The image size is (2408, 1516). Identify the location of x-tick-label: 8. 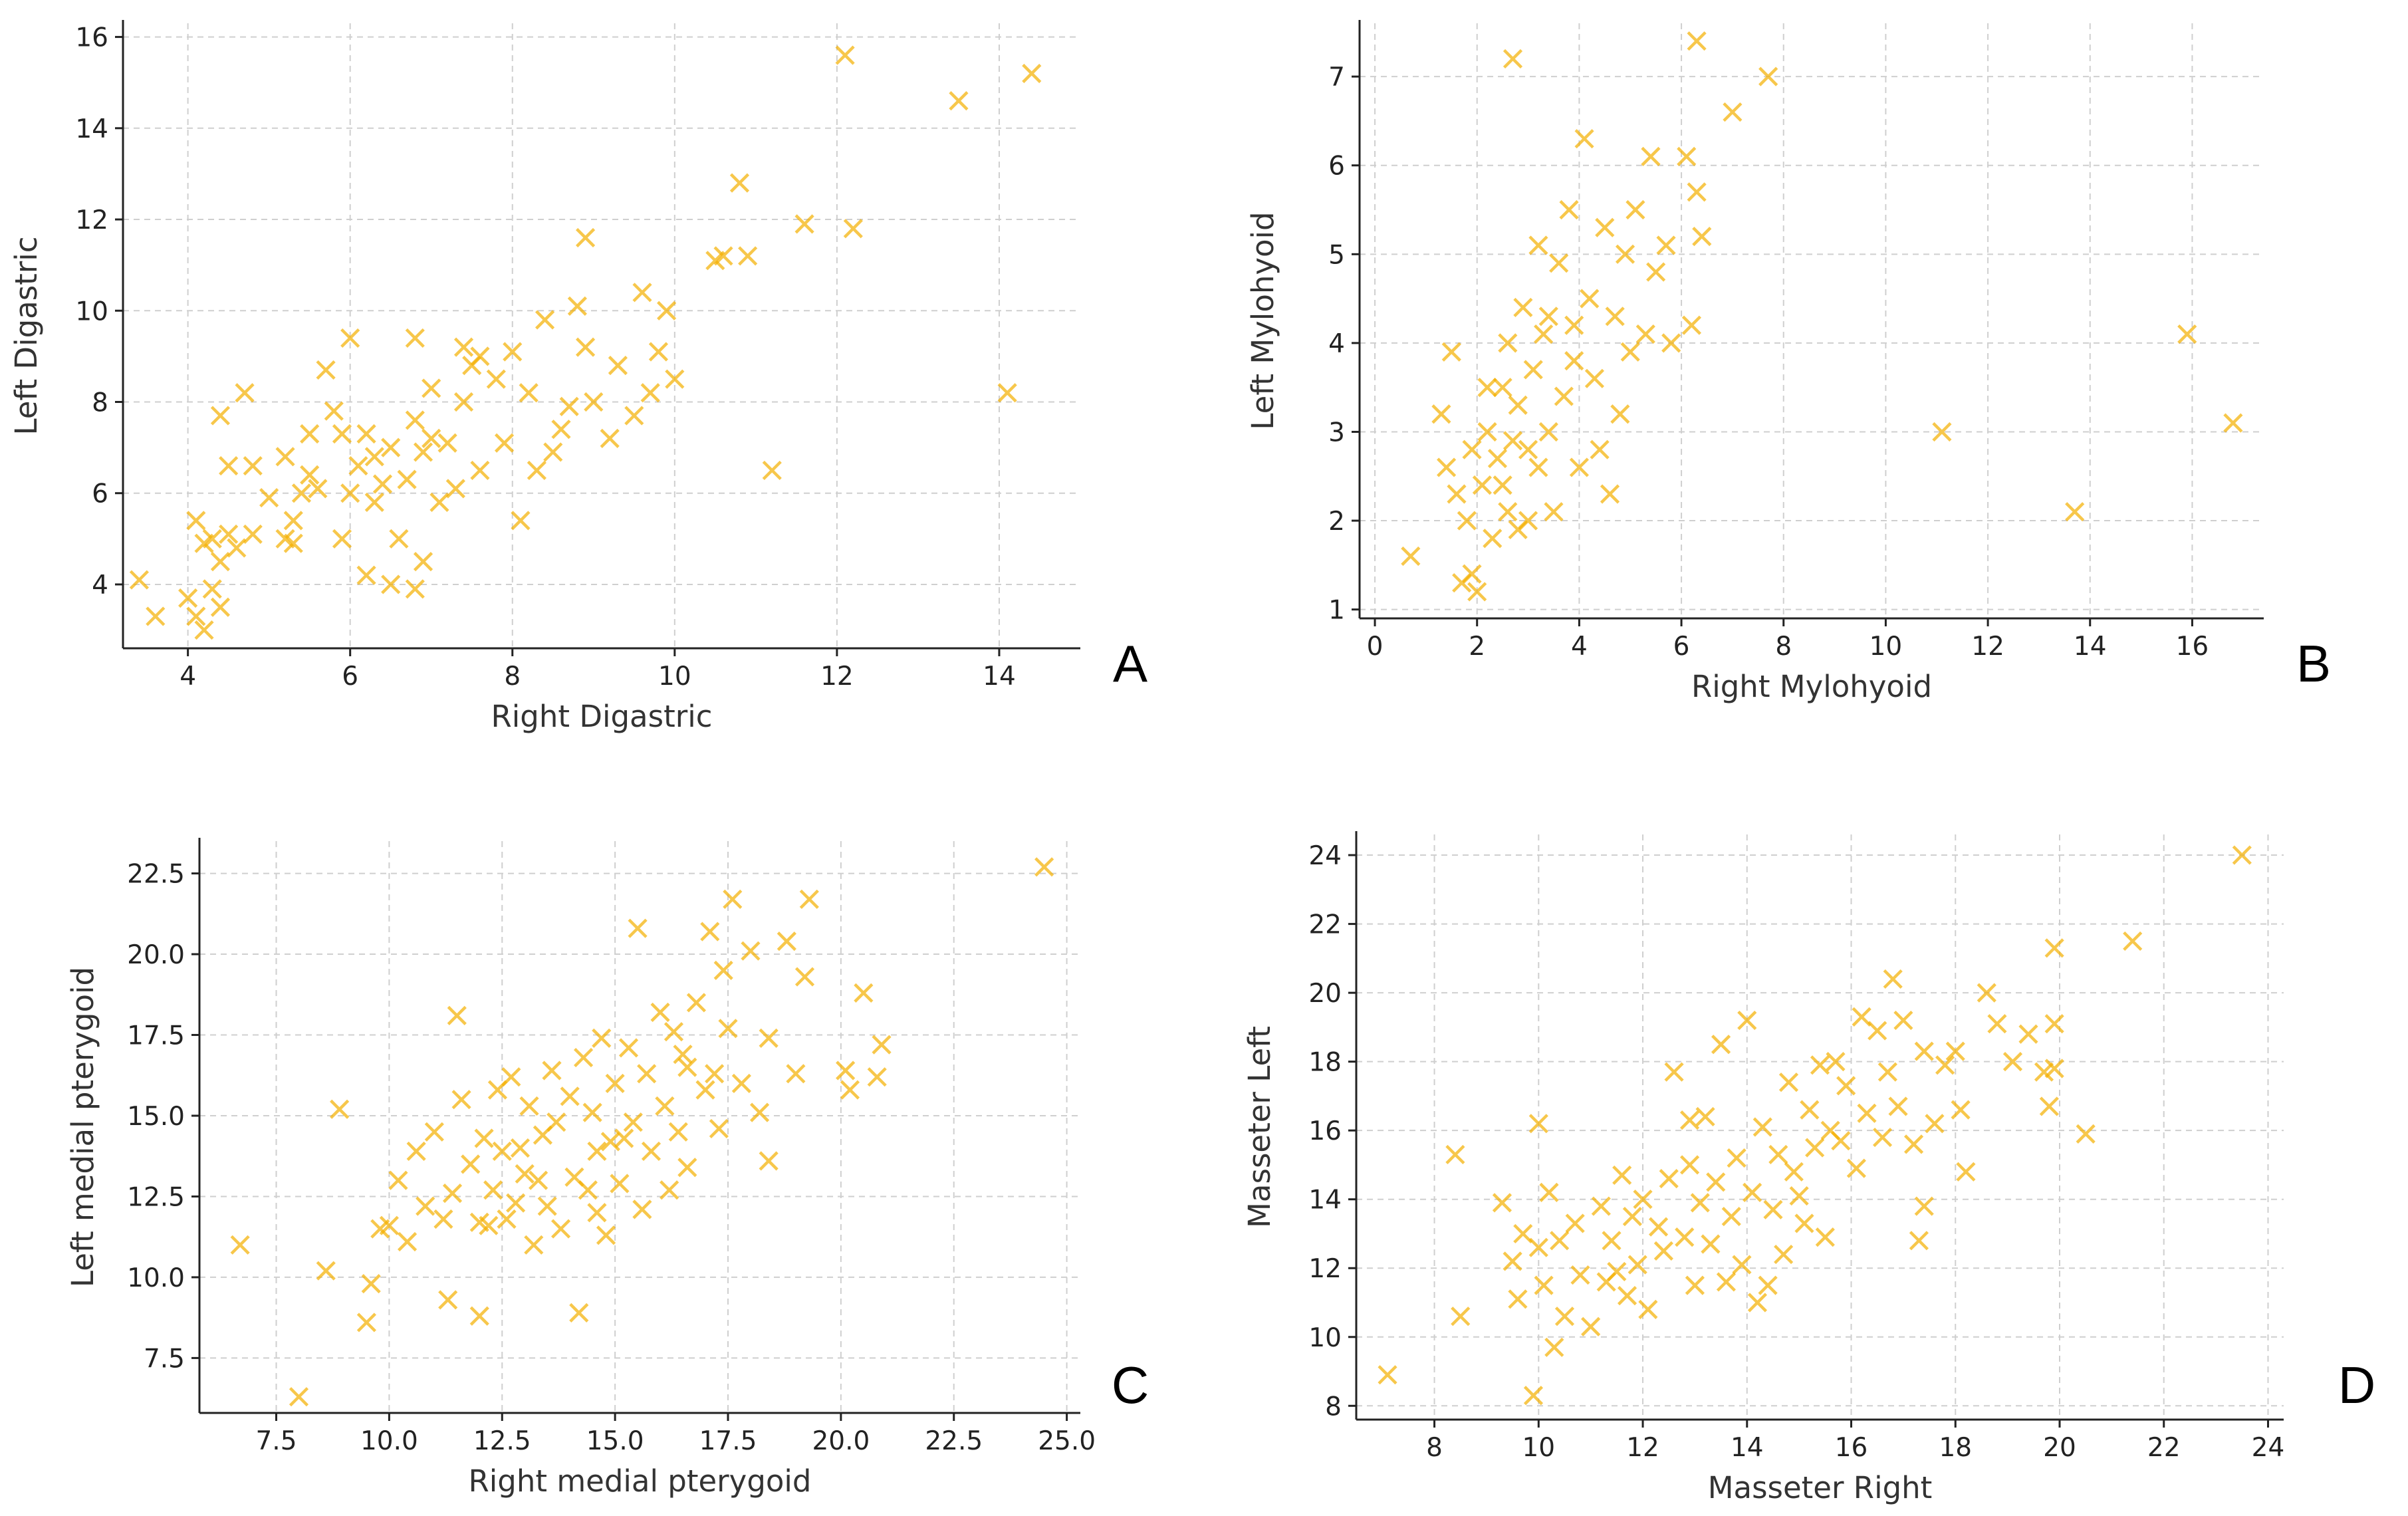
(1434, 1448).